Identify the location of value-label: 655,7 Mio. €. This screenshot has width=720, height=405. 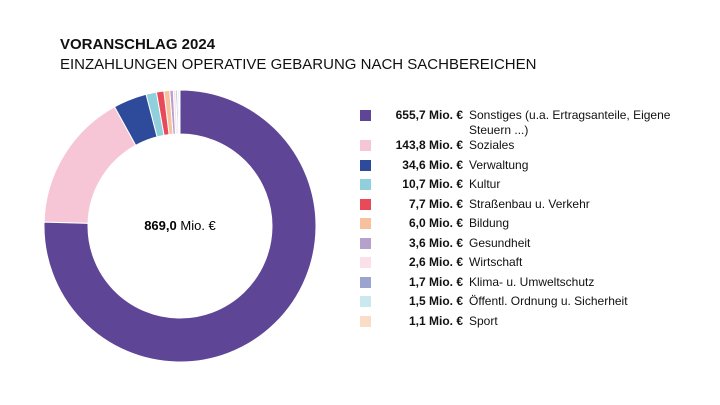
(429, 115).